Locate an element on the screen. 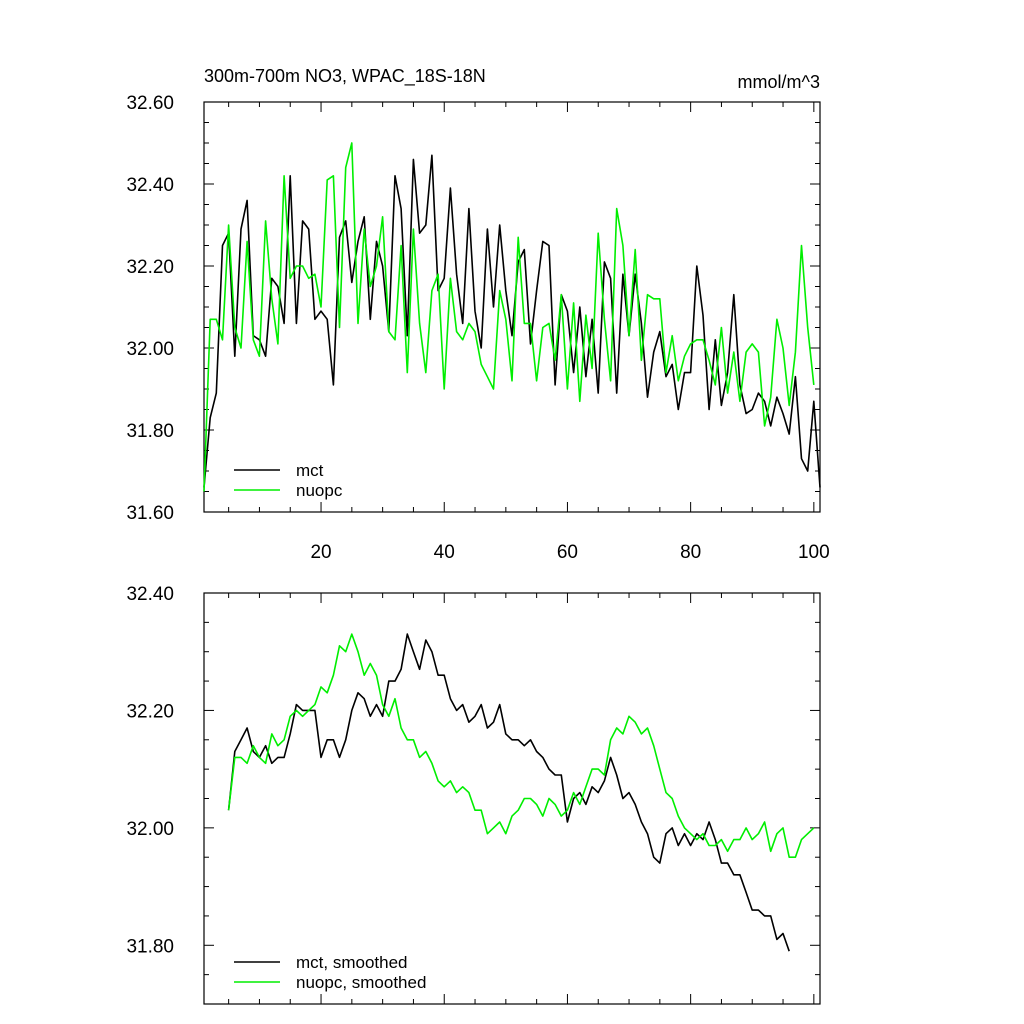 The width and height of the screenshot is (1024, 1024). y-tick-label: 31.60 is located at coordinates (150, 513).